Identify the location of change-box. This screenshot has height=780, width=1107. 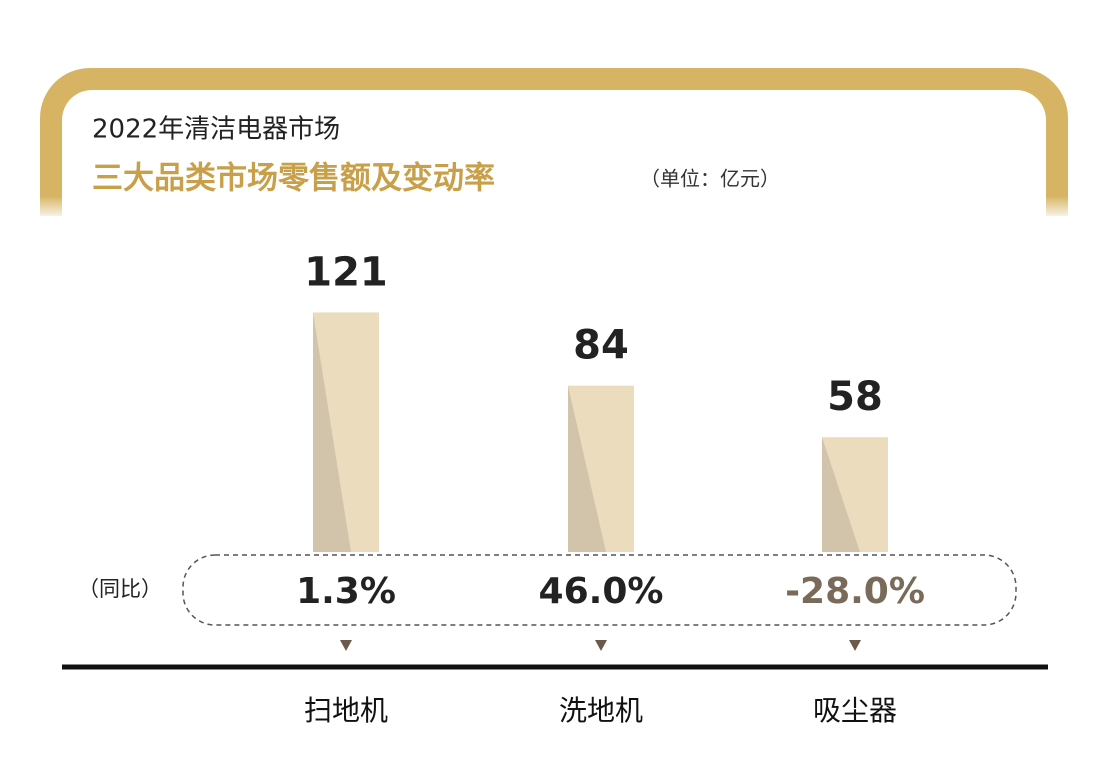
(599, 590).